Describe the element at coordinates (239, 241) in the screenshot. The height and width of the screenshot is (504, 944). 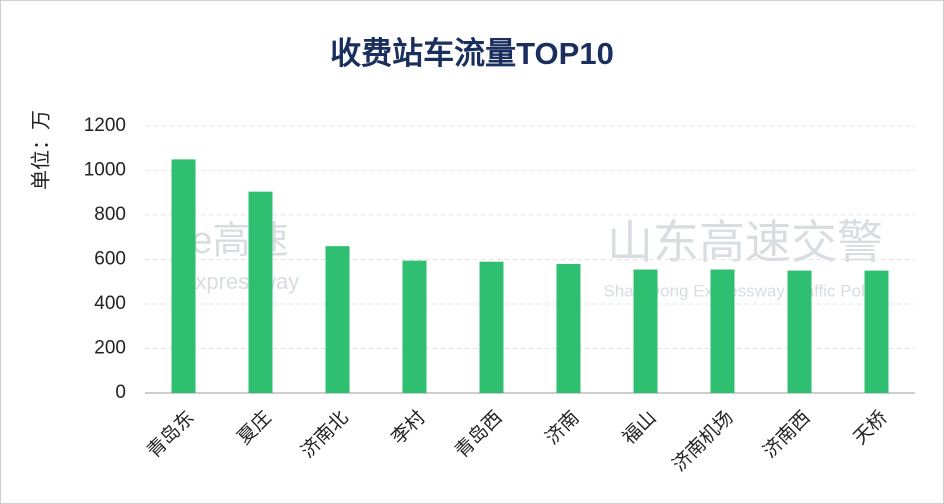
I see `watermark: e高速` at that location.